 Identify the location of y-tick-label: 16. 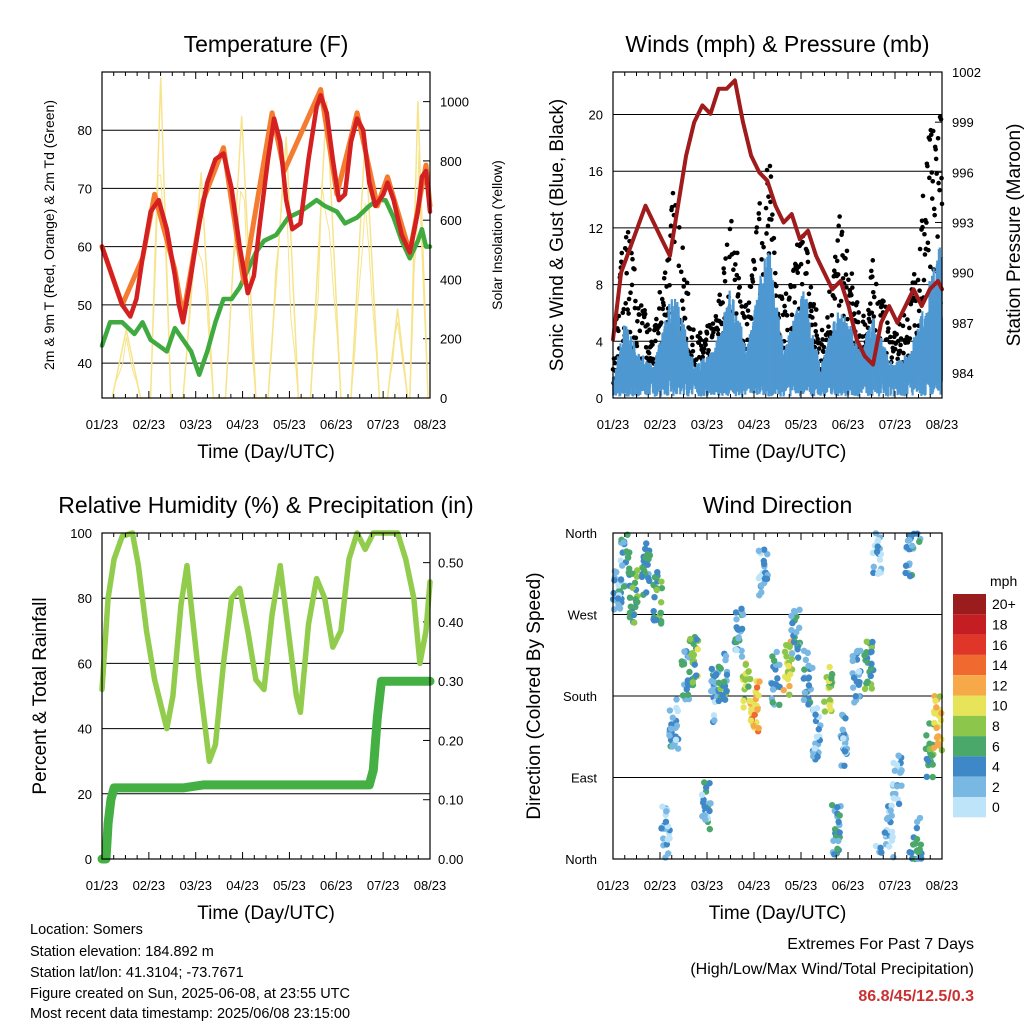
(596, 171).